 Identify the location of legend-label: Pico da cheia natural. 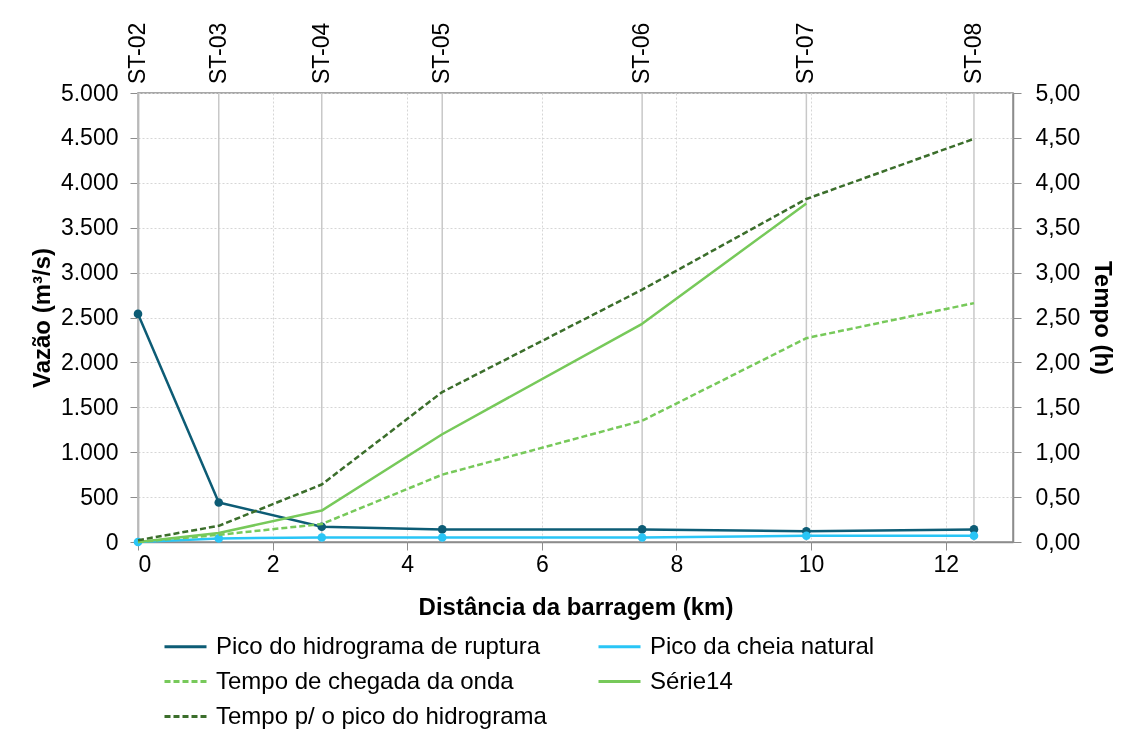
(762, 645).